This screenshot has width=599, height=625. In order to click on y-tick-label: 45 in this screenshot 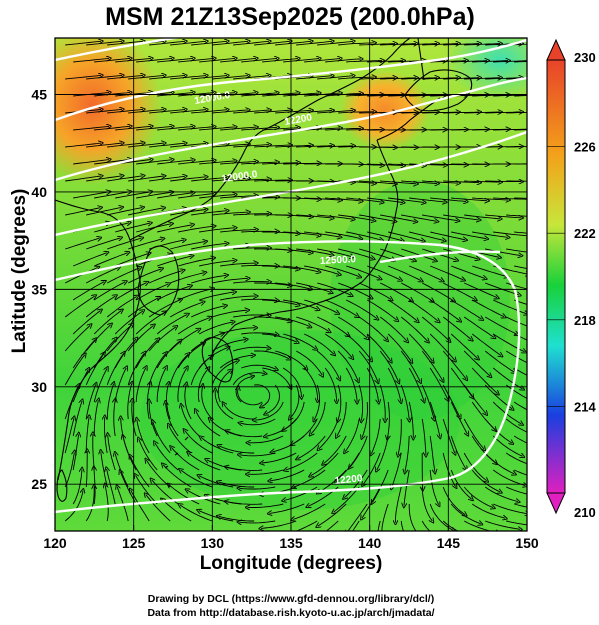, I will do `click(39, 95)`.